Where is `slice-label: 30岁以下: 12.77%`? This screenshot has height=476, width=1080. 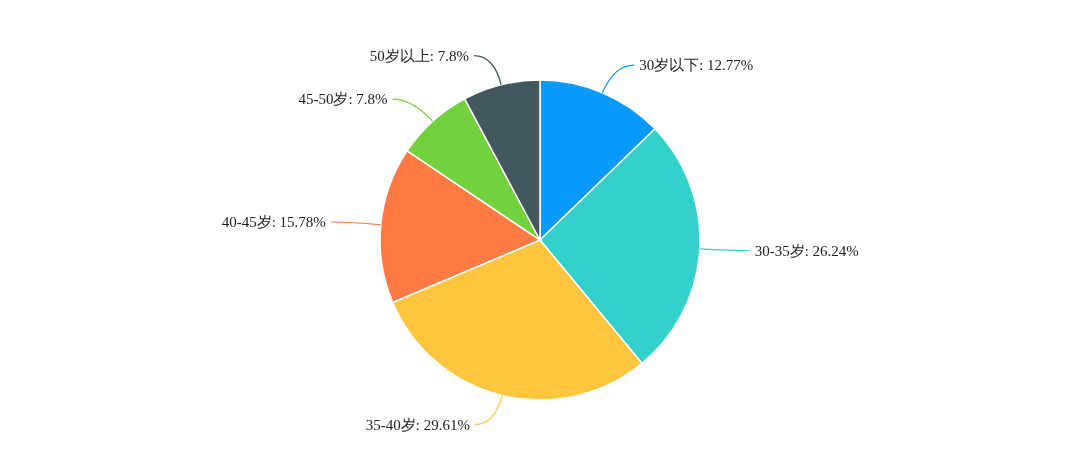 slice-label: 30岁以下: 12.77% is located at coordinates (696, 65).